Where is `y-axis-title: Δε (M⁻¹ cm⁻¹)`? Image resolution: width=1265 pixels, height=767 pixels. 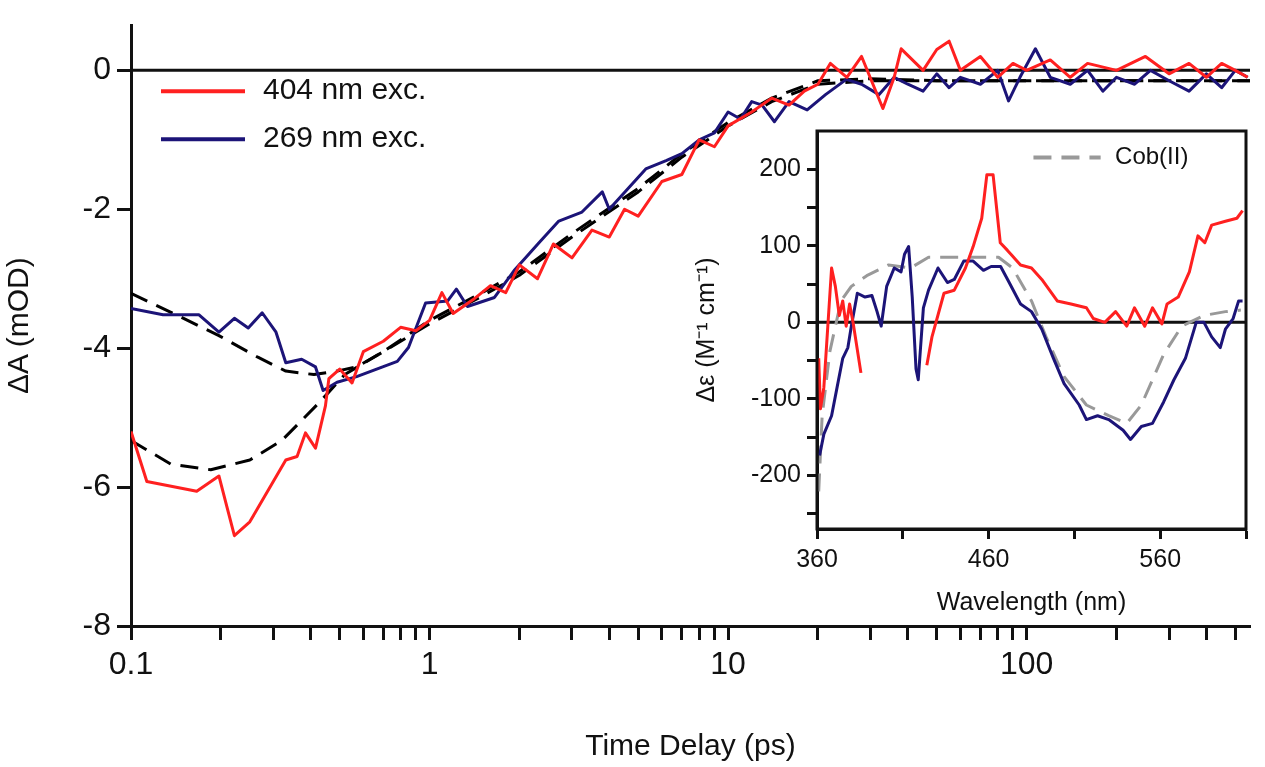 y-axis-title: Δε (M⁻¹ cm⁻¹) is located at coordinates (704, 330).